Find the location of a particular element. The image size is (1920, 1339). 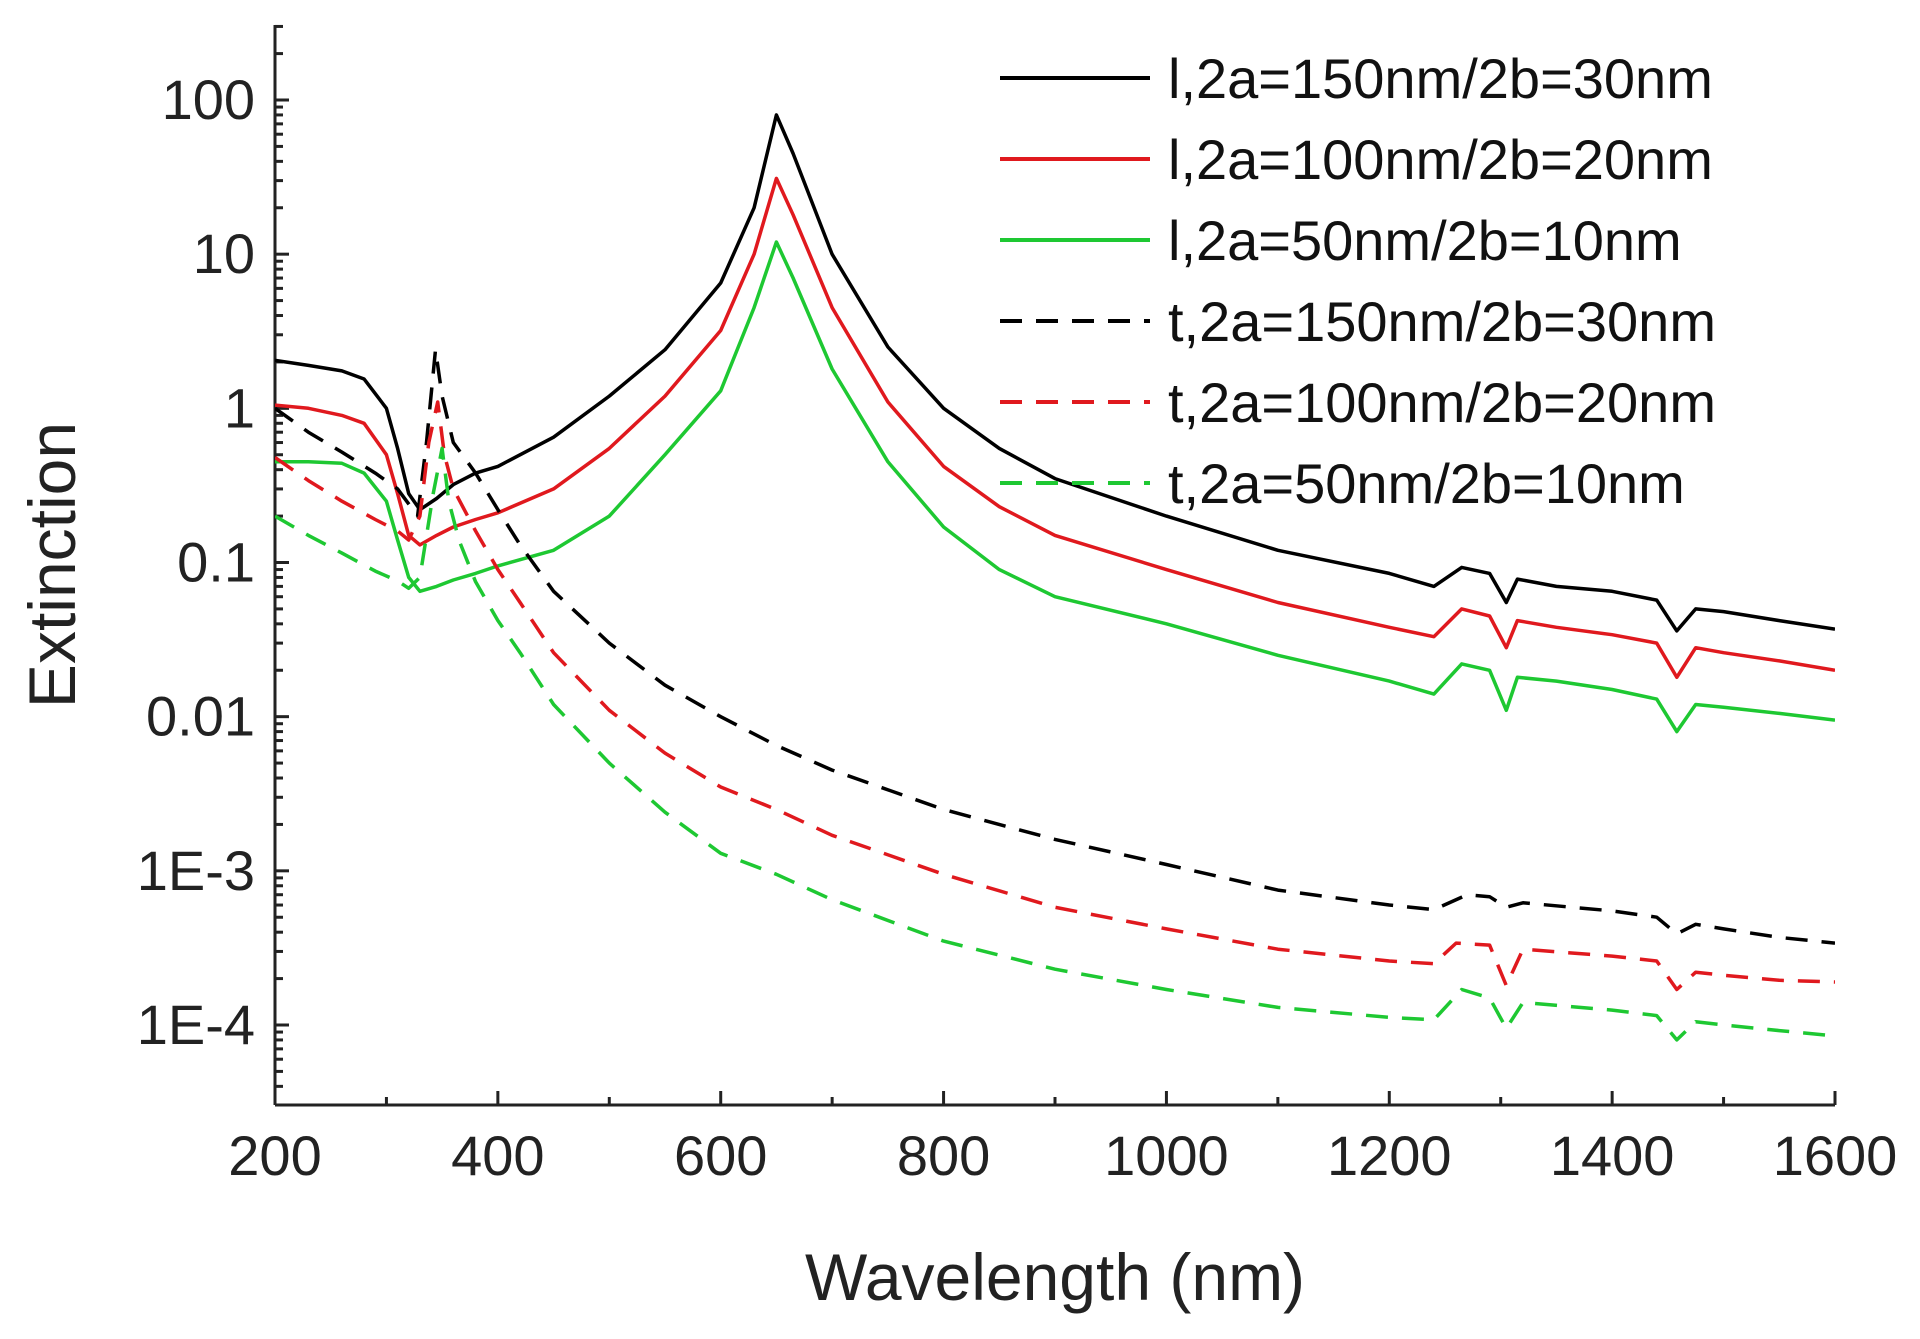

legend-label-1: l,2a=150nm/2b=30nm is located at coordinates (1440, 78).